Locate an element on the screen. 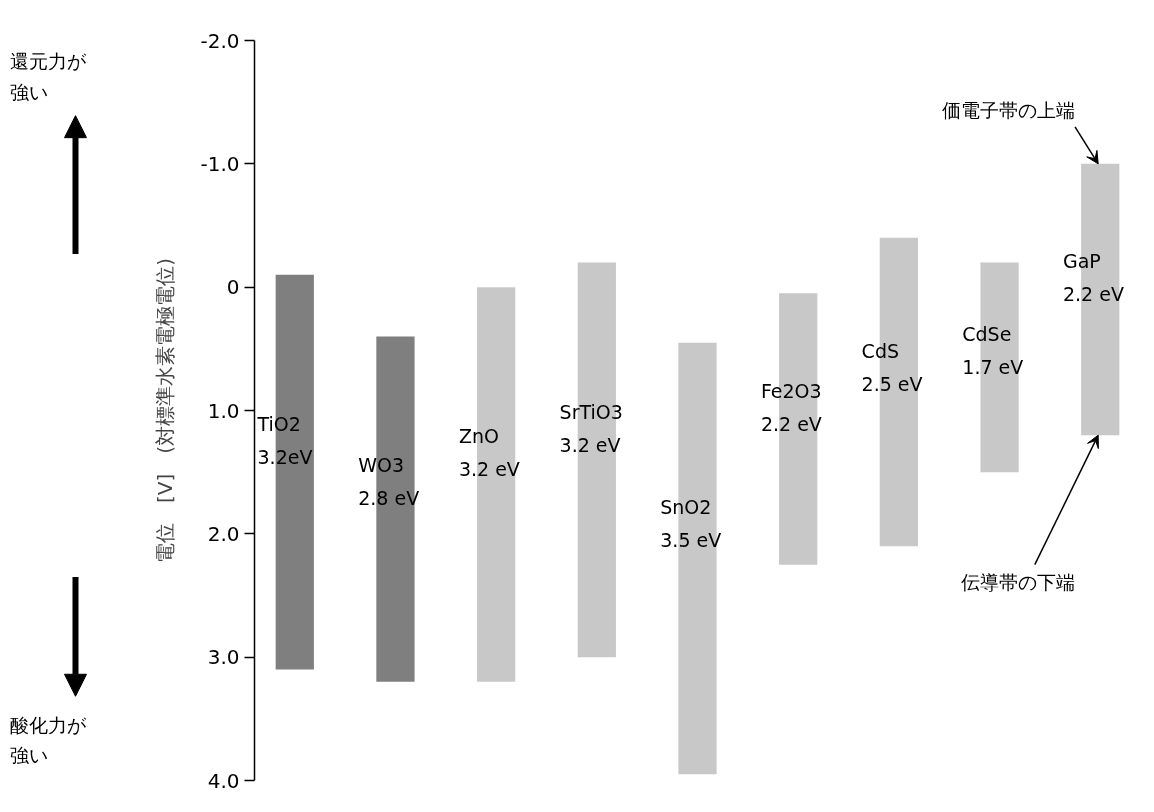 The height and width of the screenshot is (812, 1154). x-tick-label: ZnO is located at coordinates (478, 436).